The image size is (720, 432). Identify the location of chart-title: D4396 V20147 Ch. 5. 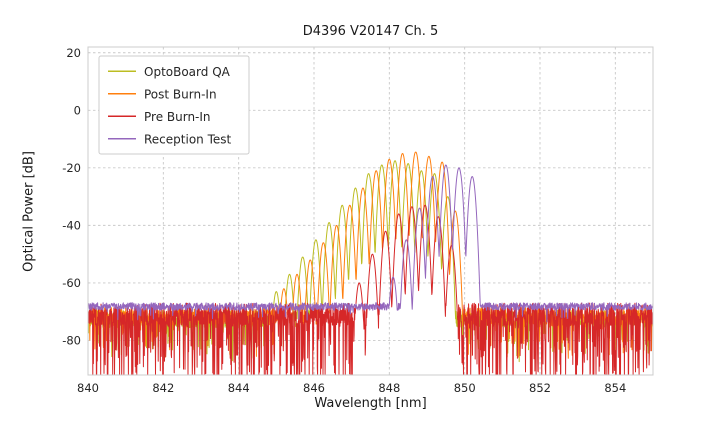
(370, 31).